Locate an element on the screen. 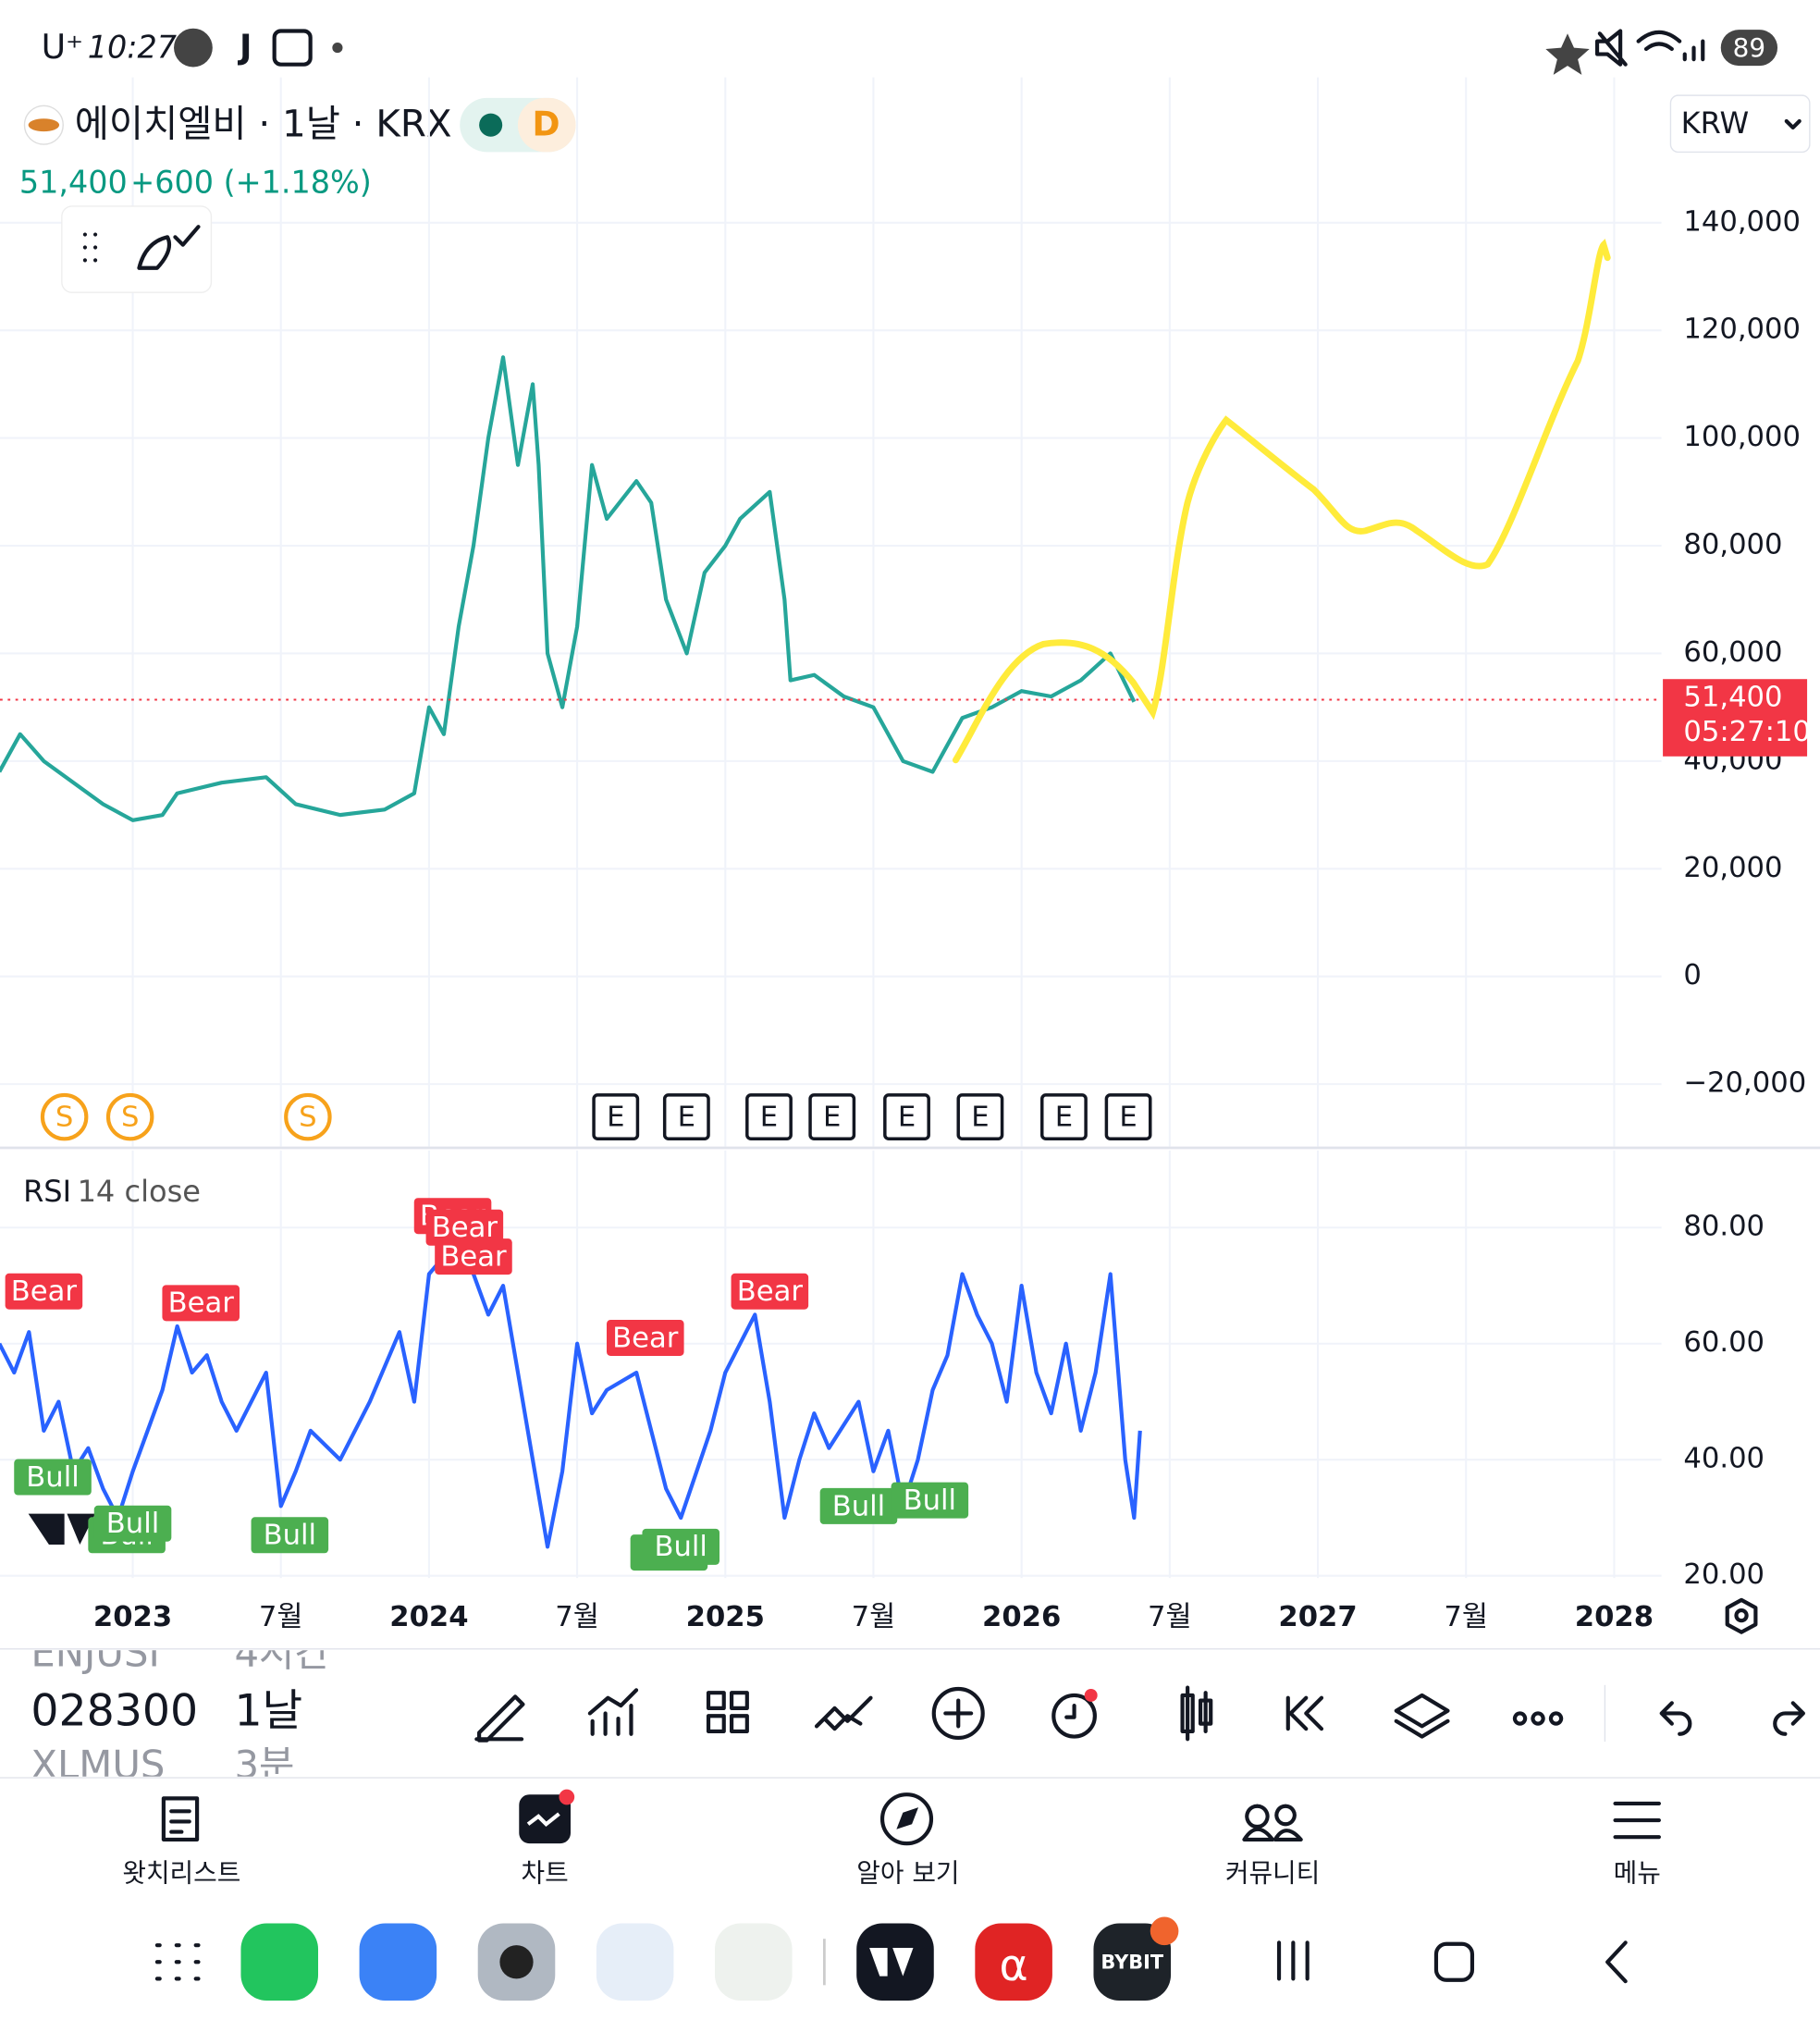  nav-watchlist-icon is located at coordinates (180, 1819).